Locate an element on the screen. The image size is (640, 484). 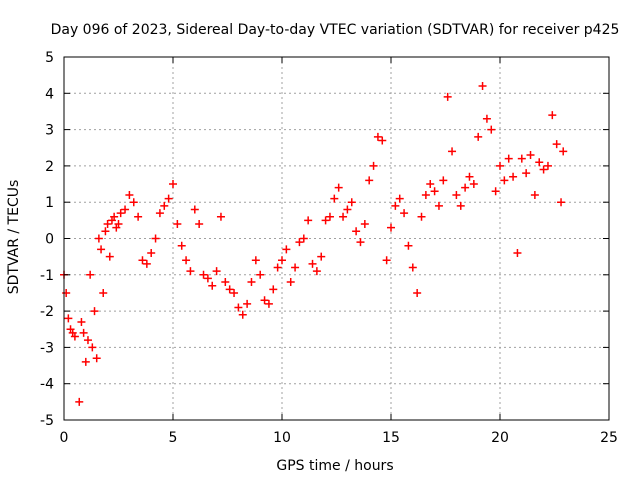
y-tick-label: 3 is located at coordinates (49, 131).